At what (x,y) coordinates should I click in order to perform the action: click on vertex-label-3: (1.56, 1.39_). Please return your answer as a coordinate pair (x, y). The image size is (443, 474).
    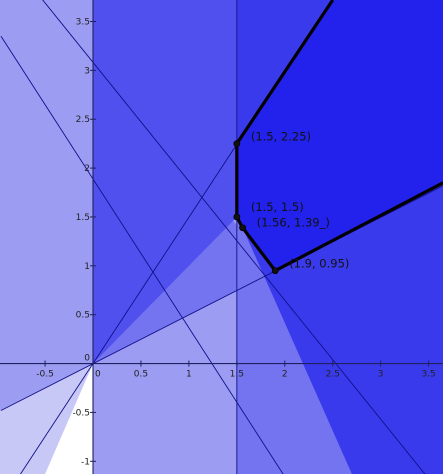
    Looking at the image, I should click on (293, 223).